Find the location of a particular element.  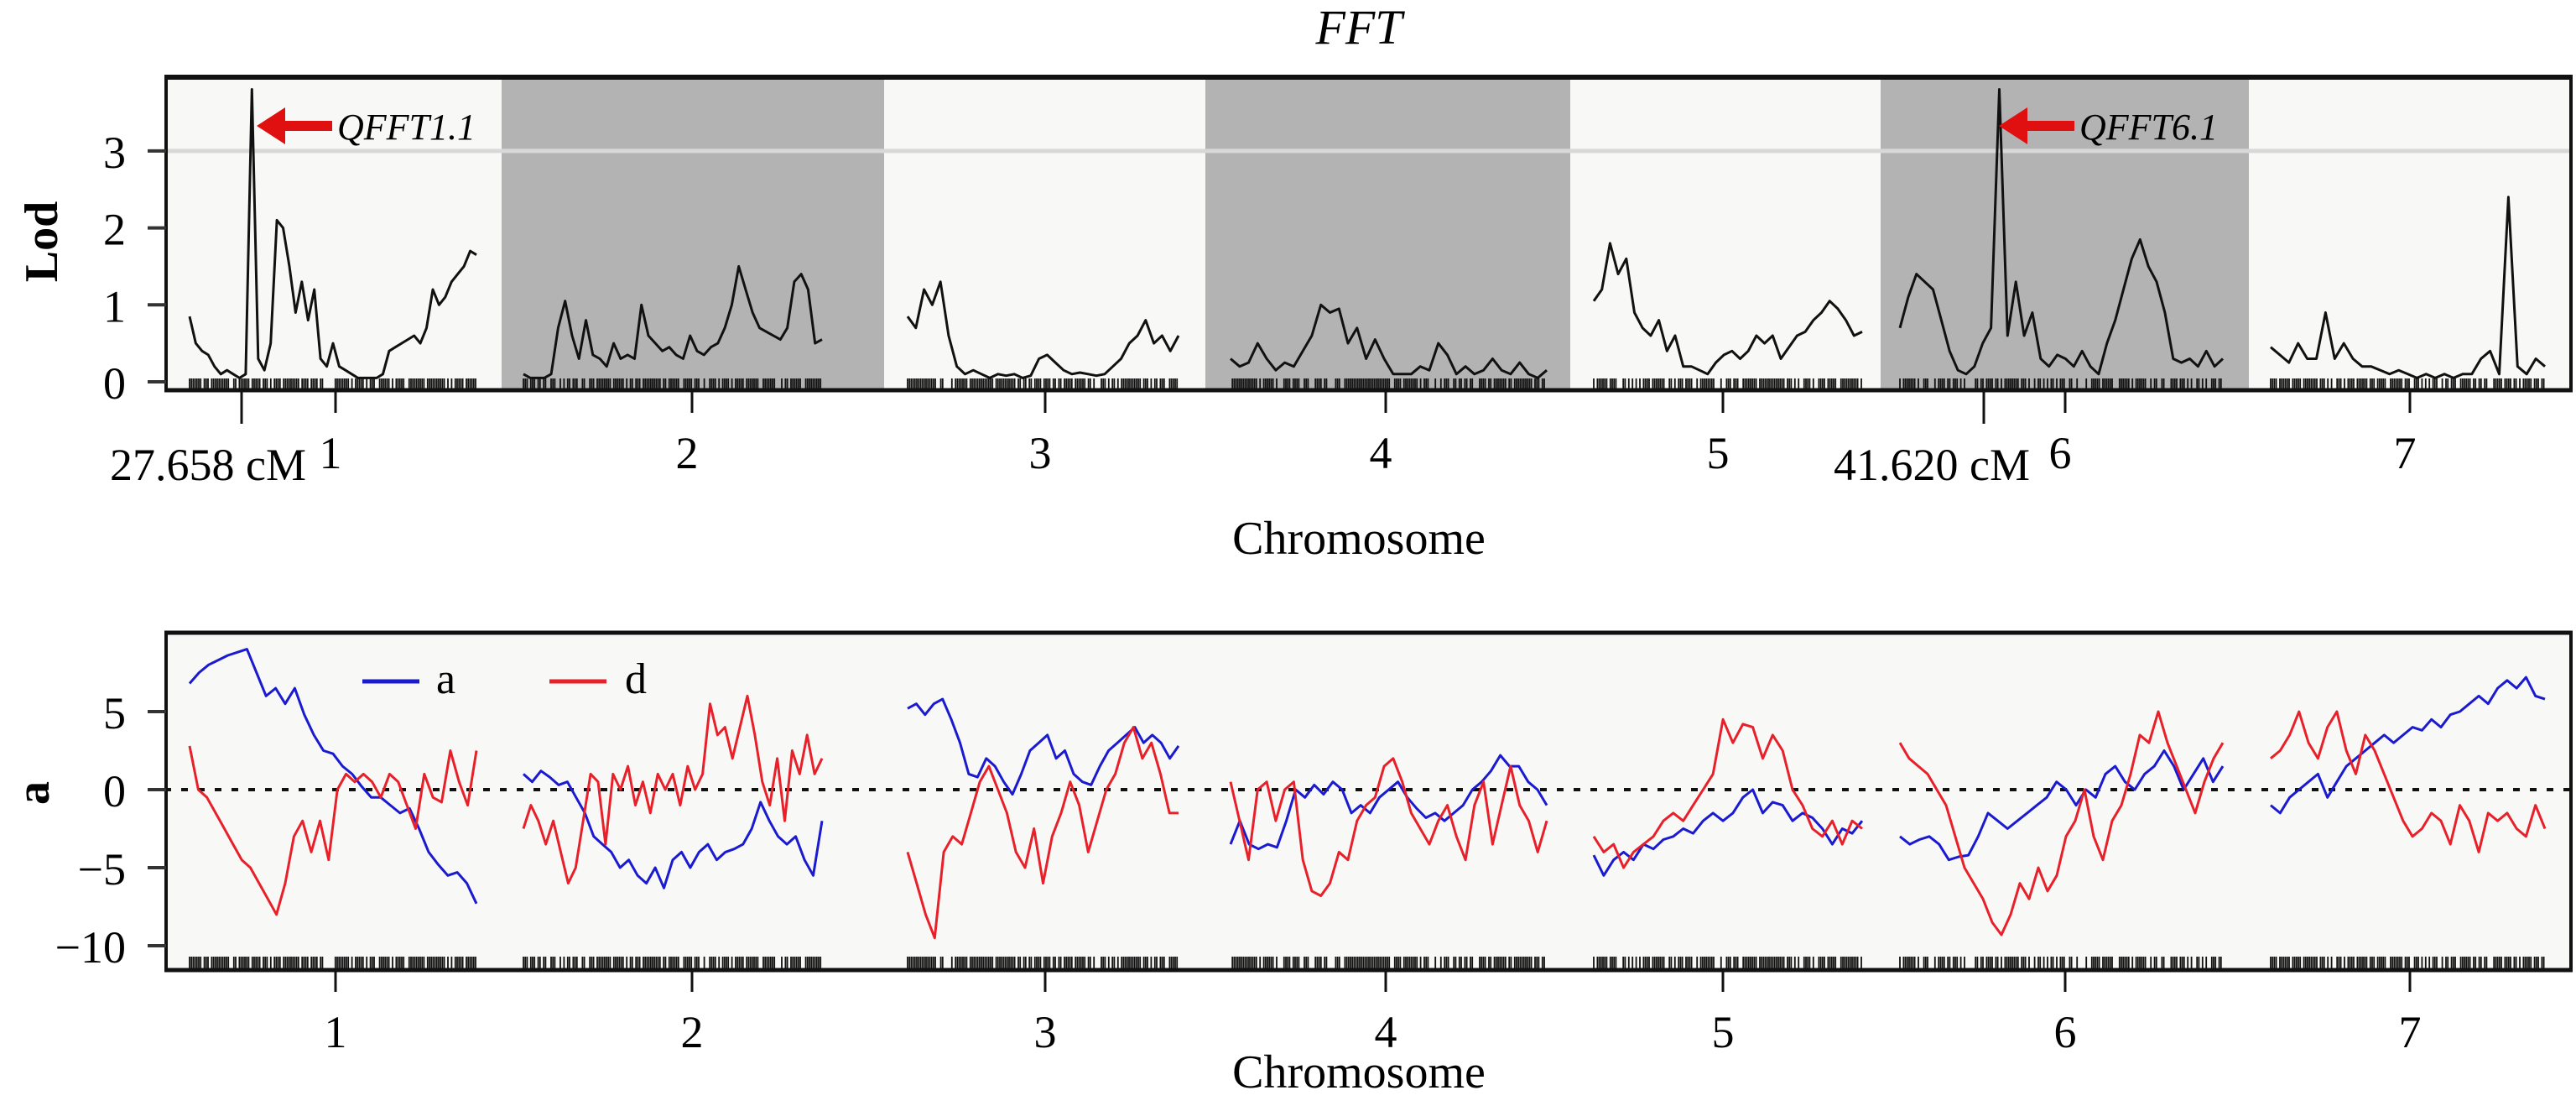

effect-x-tick-label: 2 is located at coordinates (692, 1032).